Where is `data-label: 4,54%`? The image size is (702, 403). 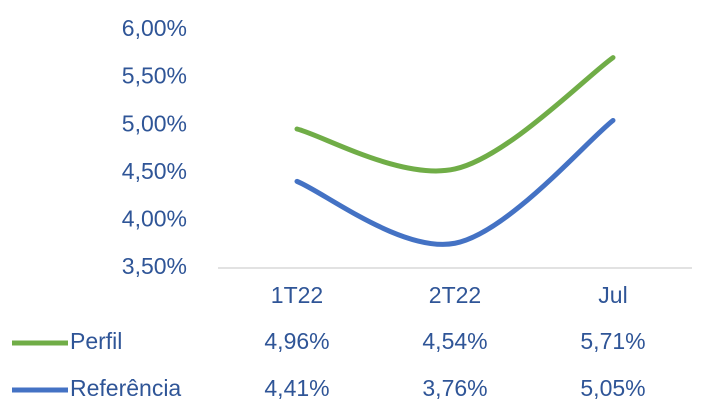
data-label: 4,54% is located at coordinates (454, 341).